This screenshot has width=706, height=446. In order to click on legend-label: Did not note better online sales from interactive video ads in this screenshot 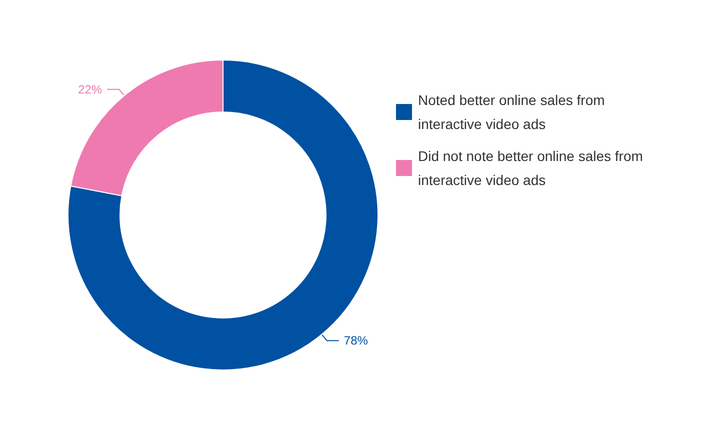, I will do `click(531, 168)`.